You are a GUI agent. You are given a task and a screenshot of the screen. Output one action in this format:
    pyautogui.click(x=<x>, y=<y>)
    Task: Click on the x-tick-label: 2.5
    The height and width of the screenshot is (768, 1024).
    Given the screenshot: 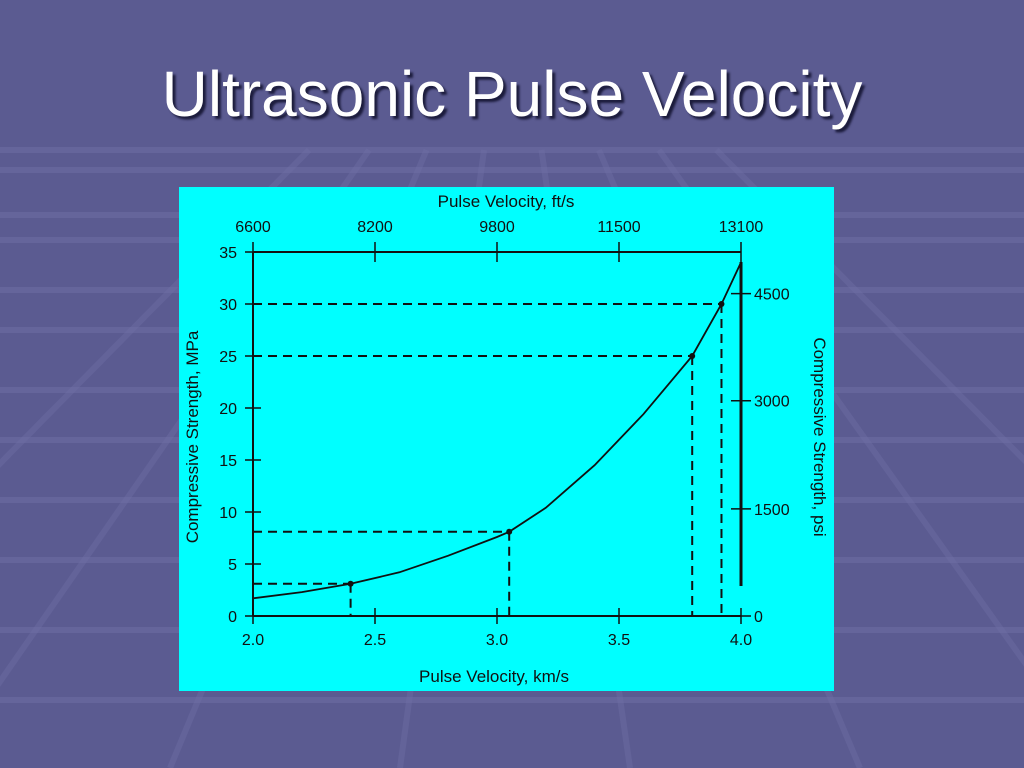 What is the action you would take?
    pyautogui.click(x=375, y=640)
    